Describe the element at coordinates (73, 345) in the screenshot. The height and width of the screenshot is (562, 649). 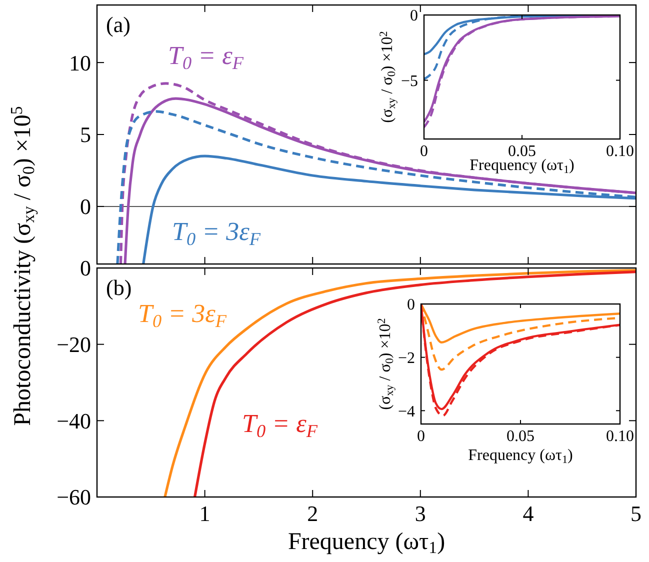
I see `y-tick-label: −20` at that location.